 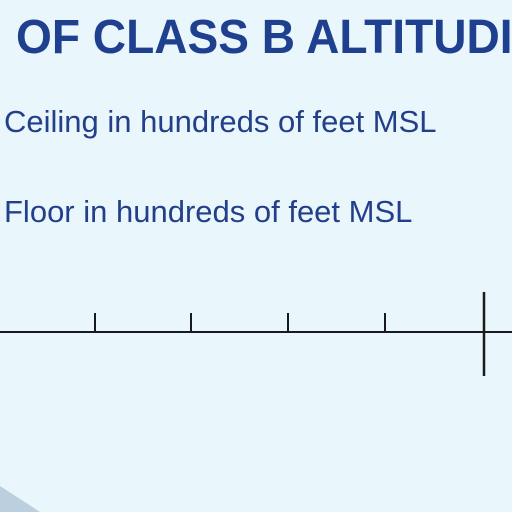 I want to click on corner-shape, so click(x=20, y=499).